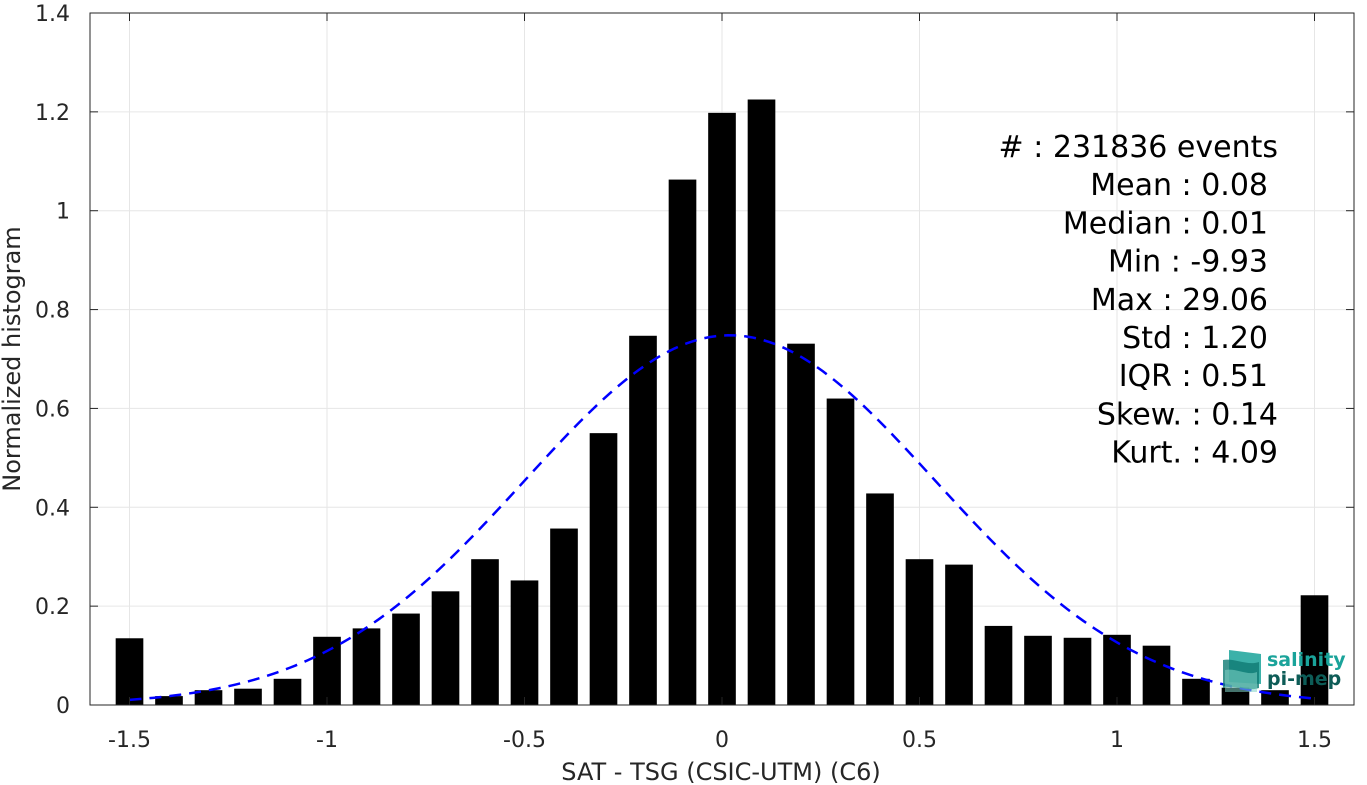  Describe the element at coordinates (1165, 223) in the screenshot. I see `stat-line: Median : 0.01` at that location.